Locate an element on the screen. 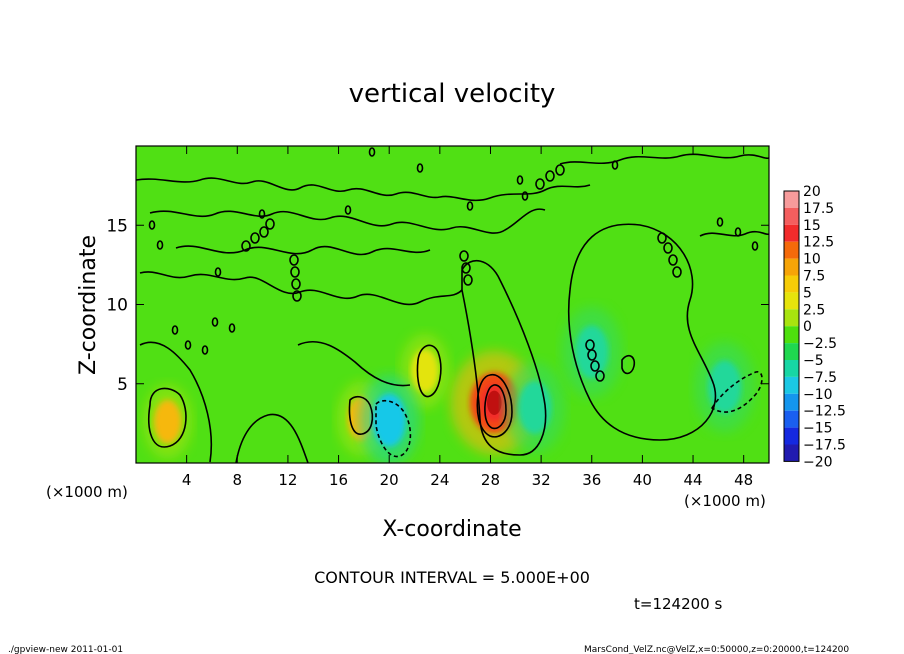  x-tick-label: 28 is located at coordinates (490, 480).